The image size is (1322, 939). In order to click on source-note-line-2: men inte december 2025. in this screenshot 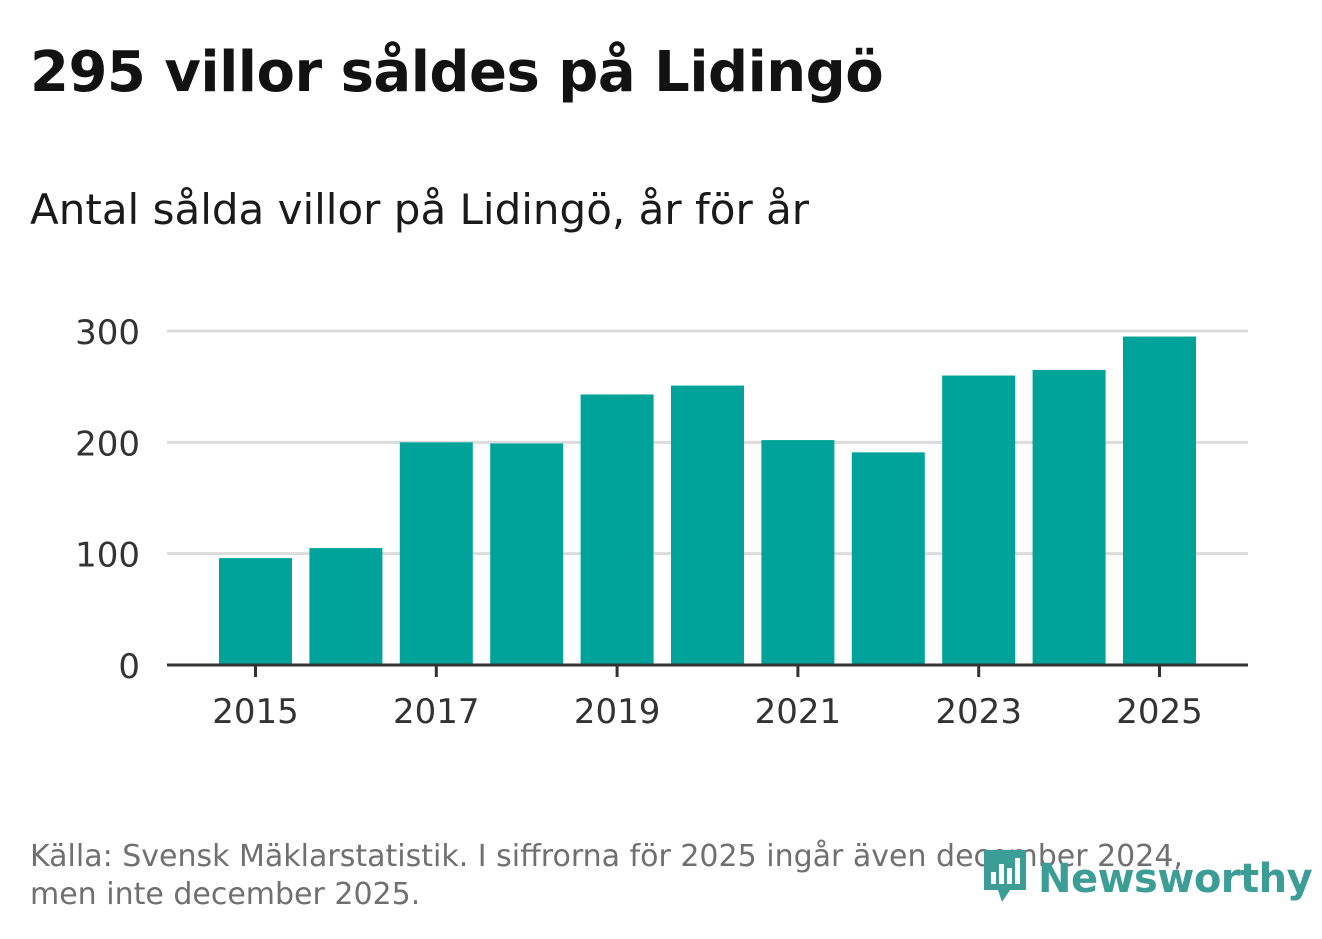, I will do `click(225, 894)`.